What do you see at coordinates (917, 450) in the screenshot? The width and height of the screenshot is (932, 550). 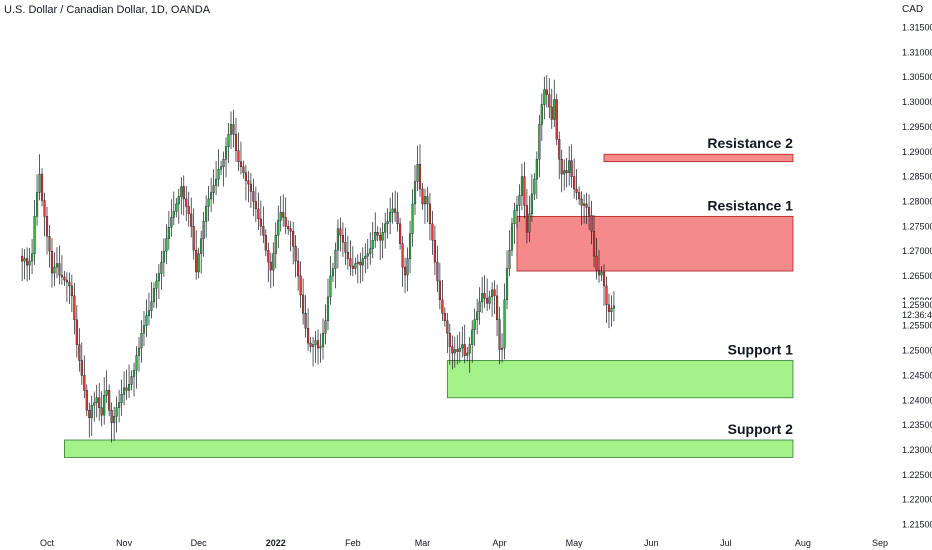 I see `y-tick-label: 1.23000` at bounding box center [917, 450].